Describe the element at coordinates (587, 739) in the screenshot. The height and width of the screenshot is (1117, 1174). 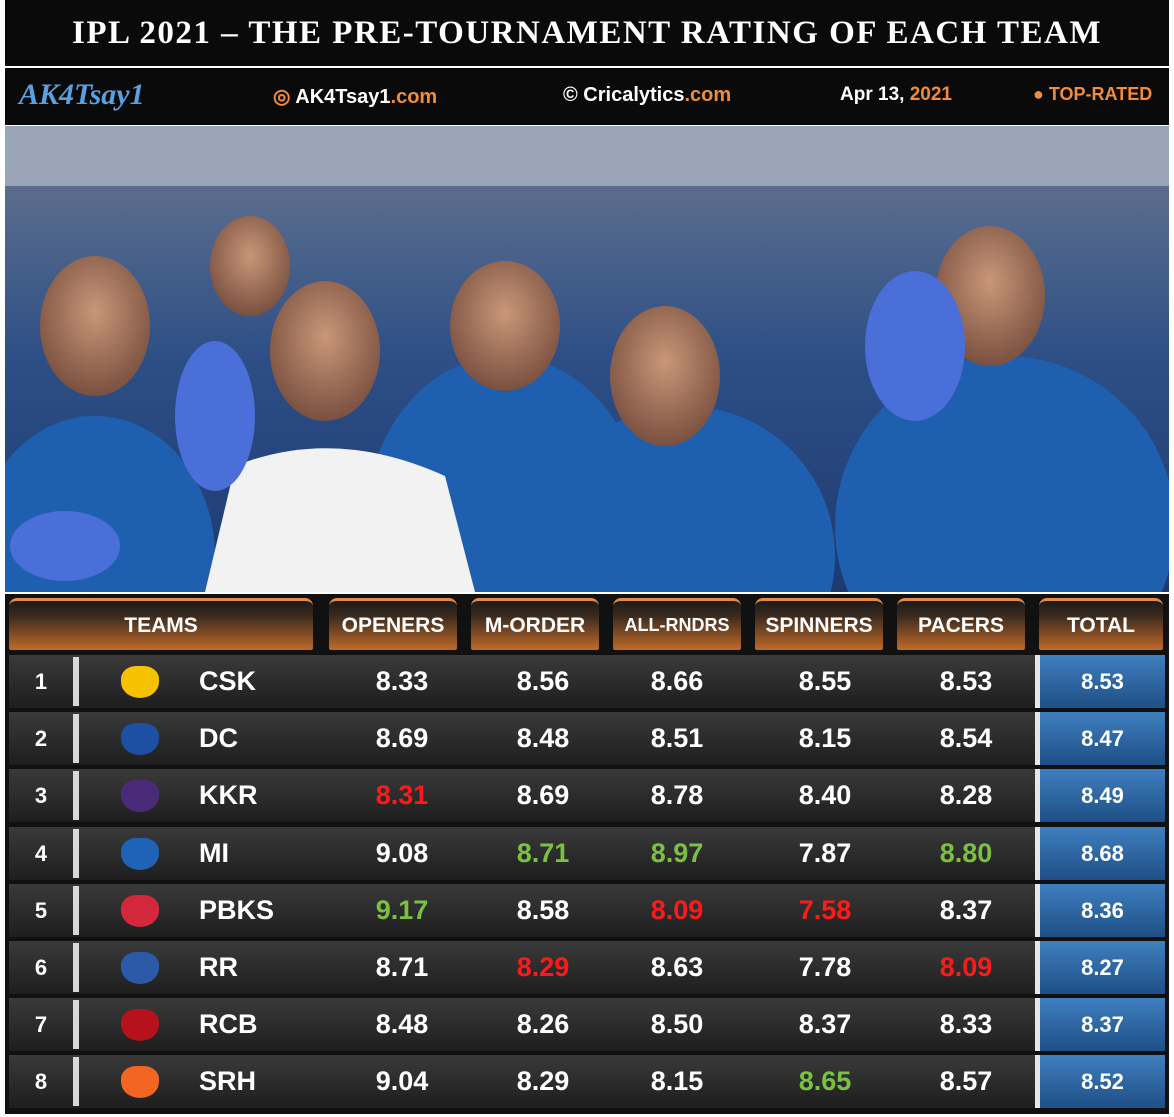
I see `table-row: 2 DC 8.69 8.48 8.51 8.15 8.54 8.47` at that location.